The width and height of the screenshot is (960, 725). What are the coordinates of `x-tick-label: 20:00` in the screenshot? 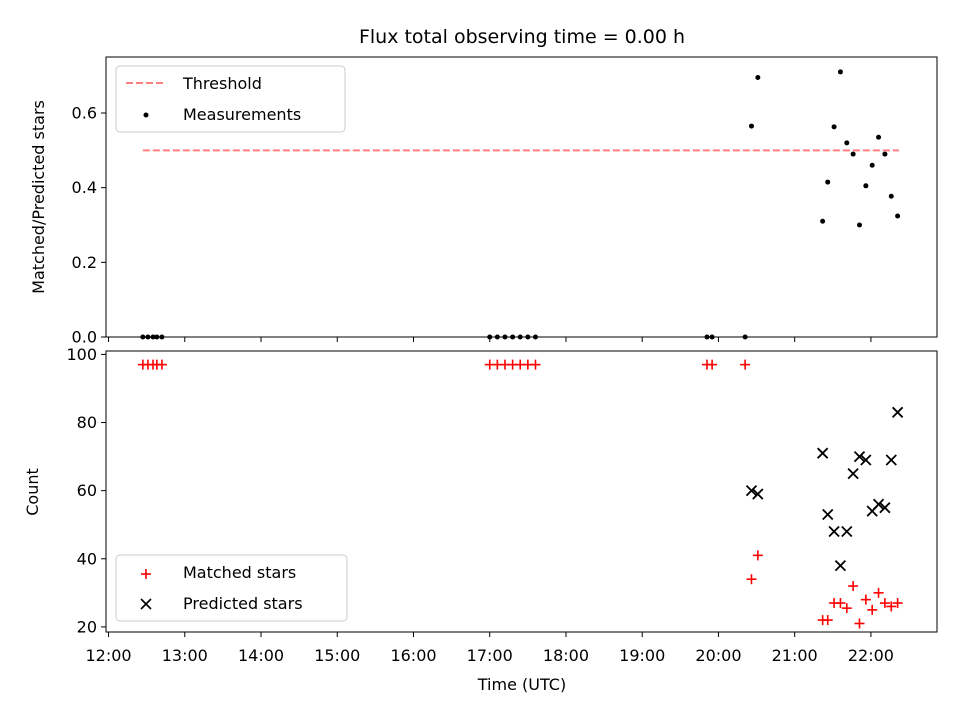 It's located at (718, 655).